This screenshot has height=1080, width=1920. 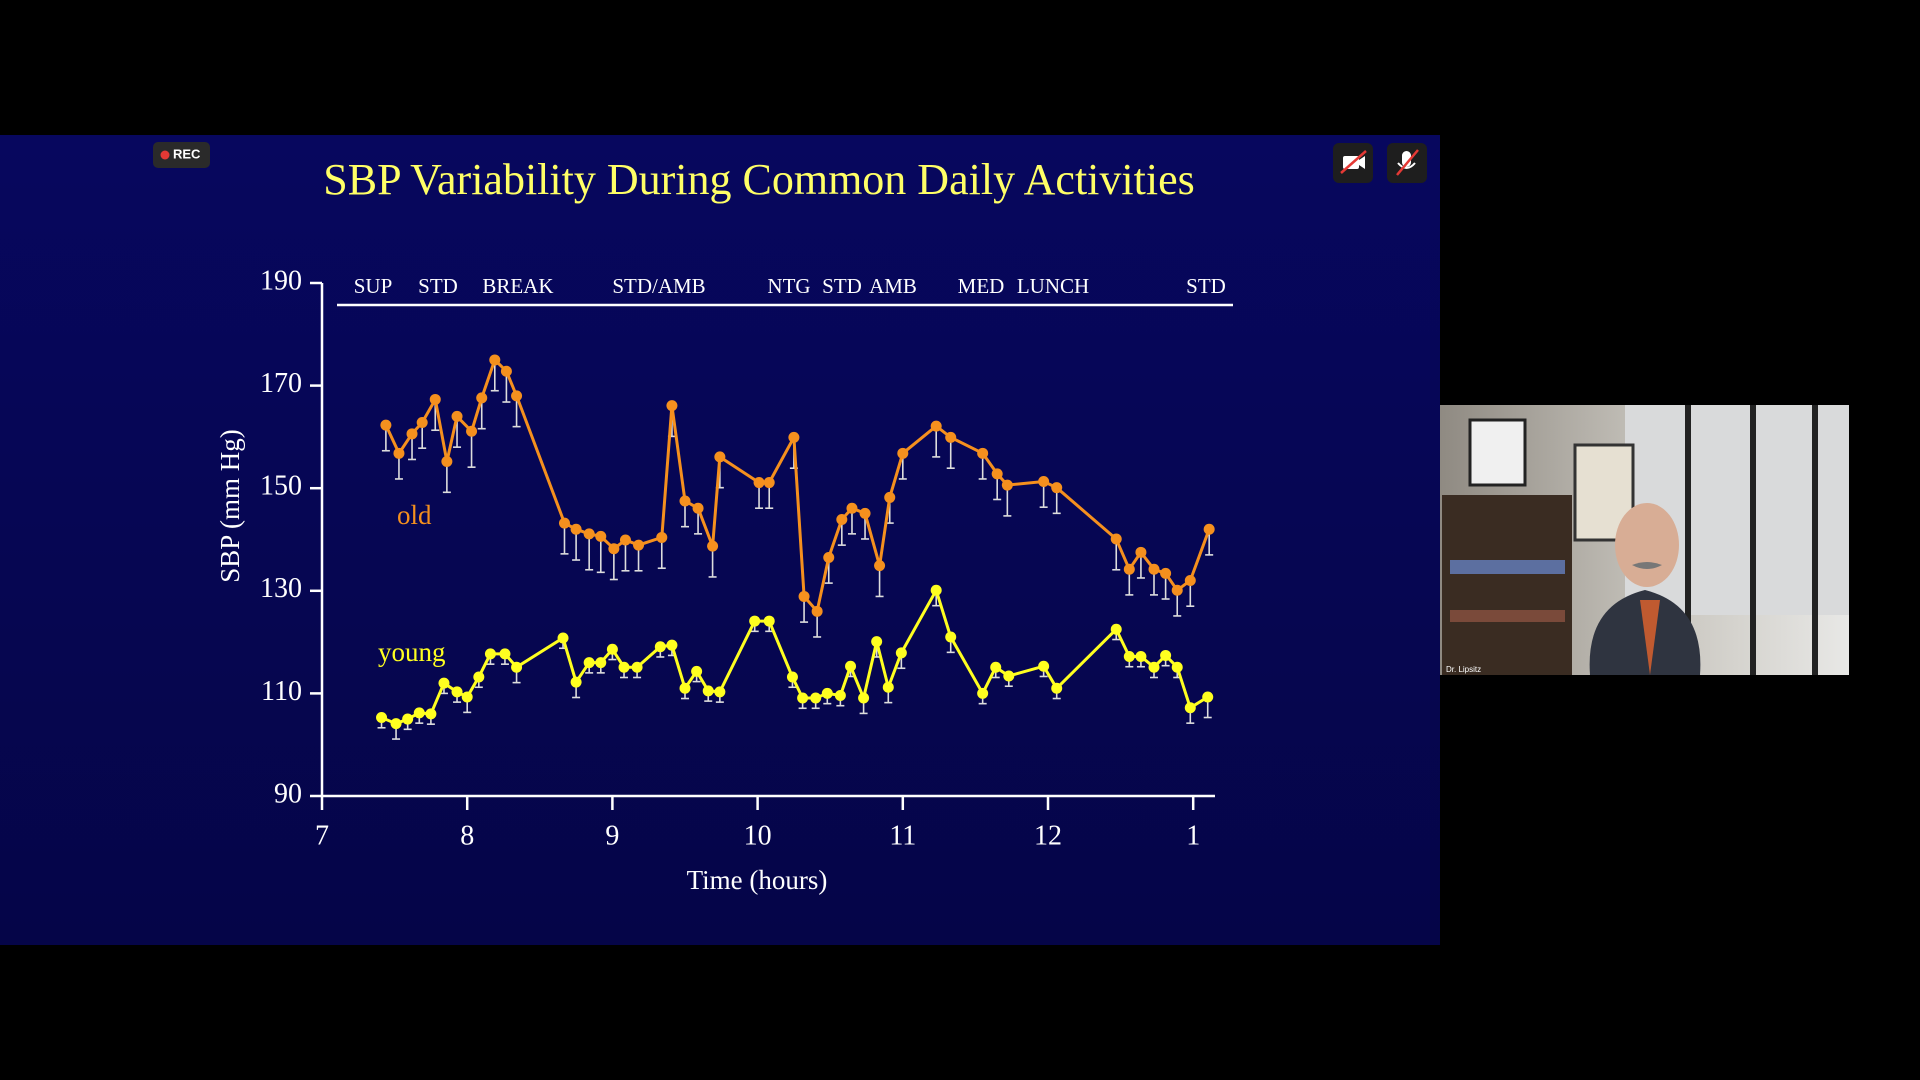 I want to click on y-tick-label: 90, so click(x=288, y=793).